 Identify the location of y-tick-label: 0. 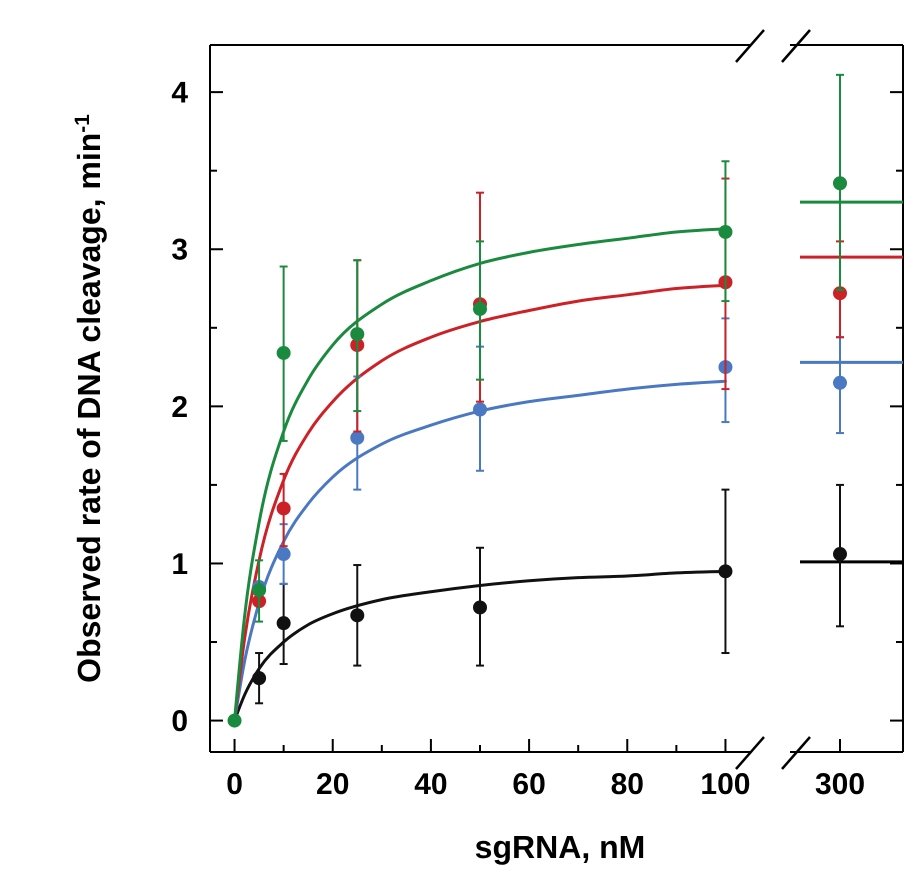
(179, 721).